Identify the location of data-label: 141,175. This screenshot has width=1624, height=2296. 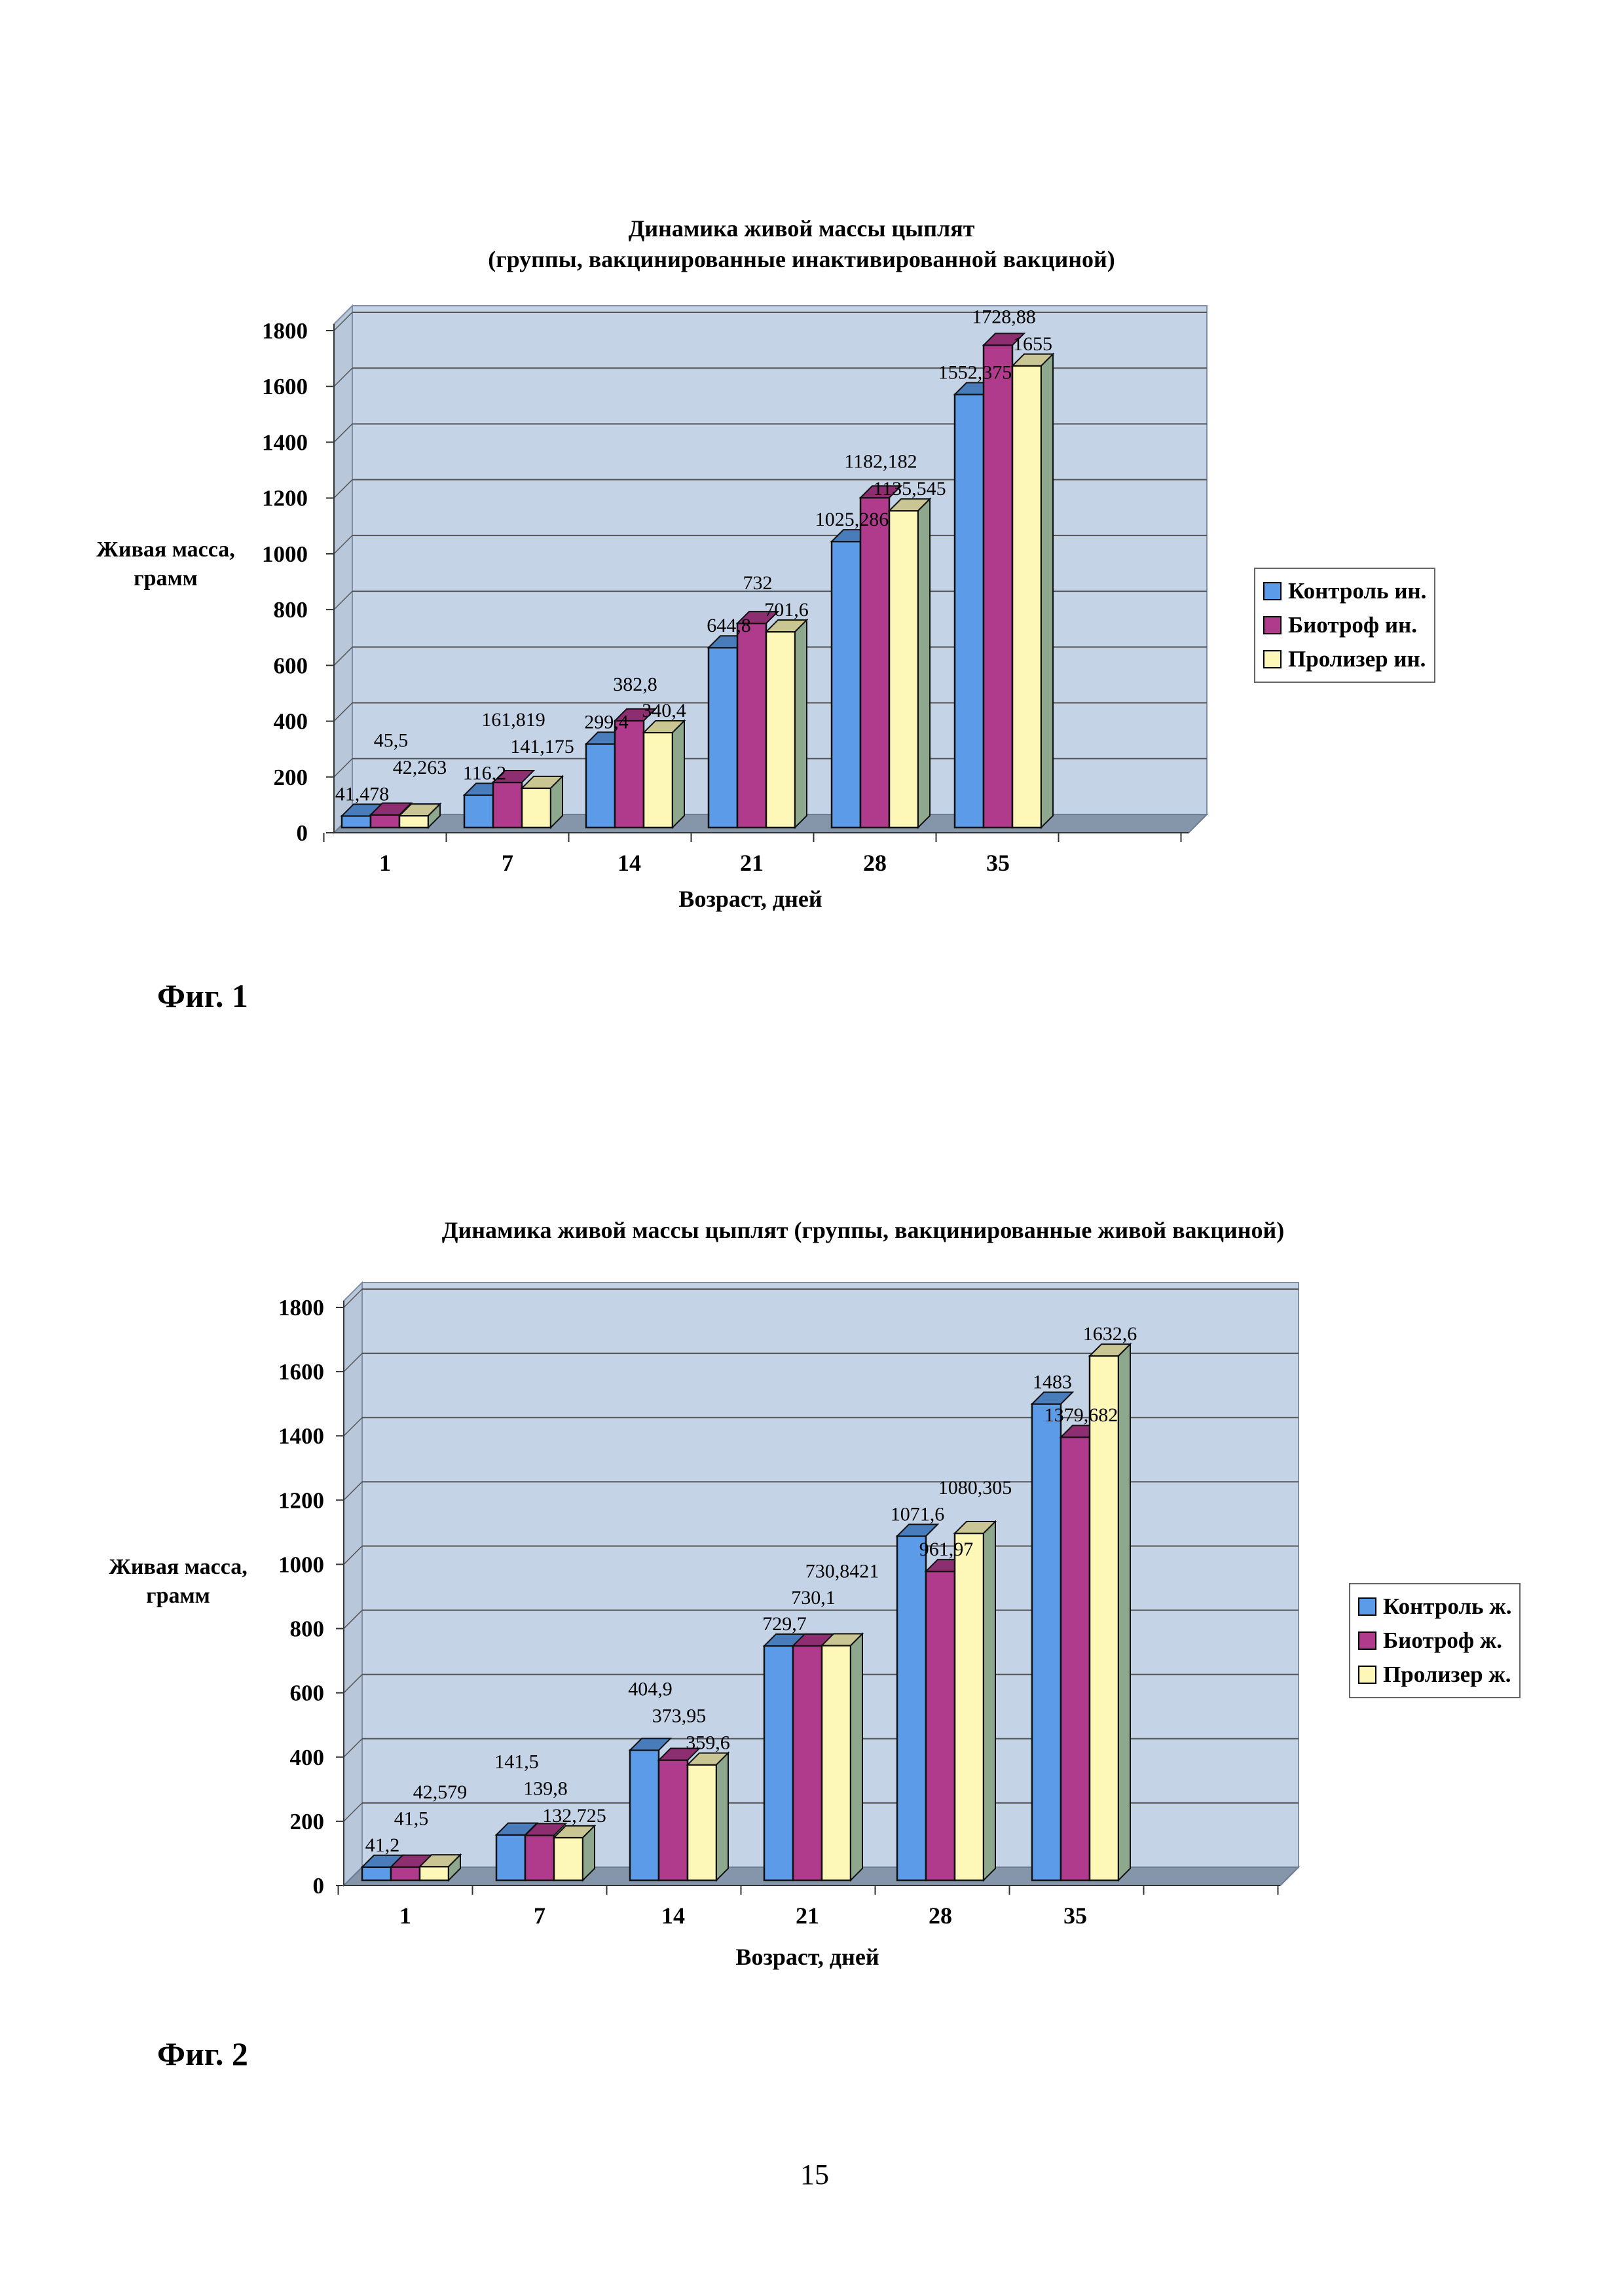
(542, 746).